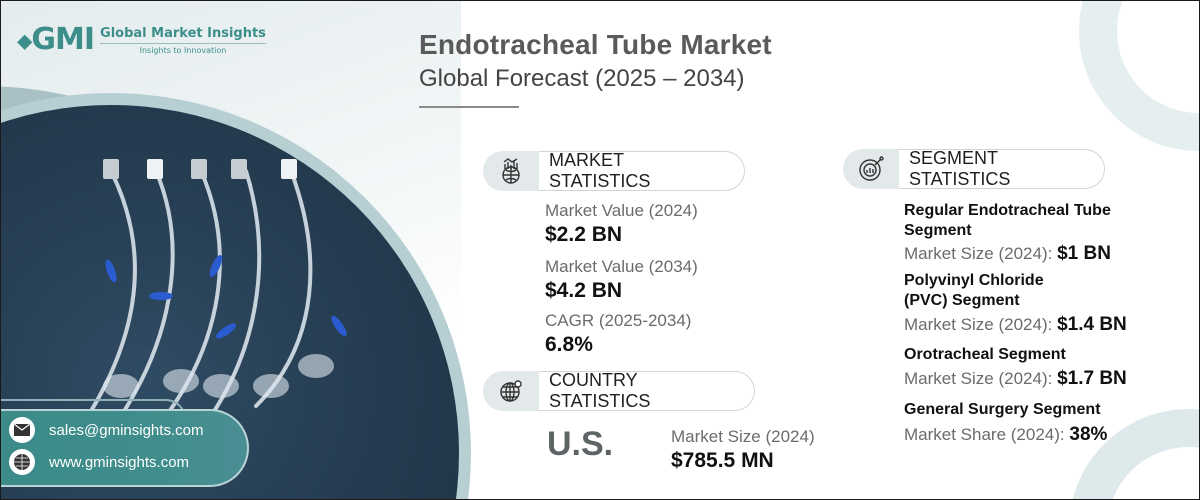 This screenshot has height=500, width=1200. Describe the element at coordinates (1007, 253) in the screenshot. I see `segment-regular-stat: Market Size (2024): $1 BN` at that location.